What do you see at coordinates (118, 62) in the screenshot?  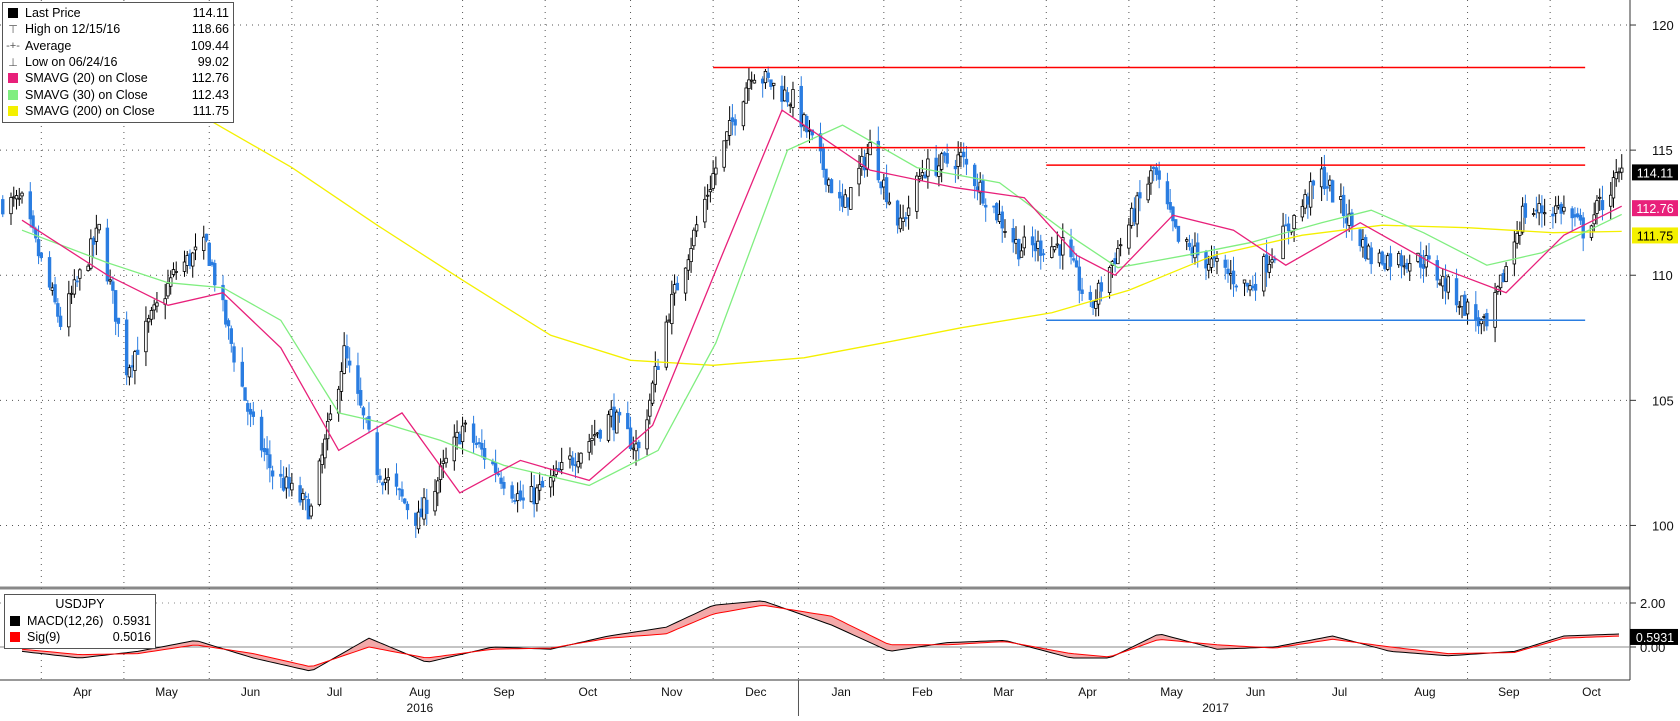 I see `legend-row-low: ⊥ Low on 06/24/16 99.02` at bounding box center [118, 62].